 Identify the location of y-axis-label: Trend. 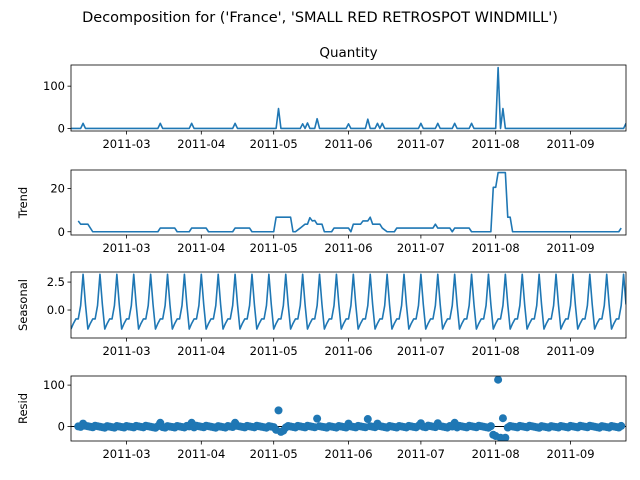
(23, 203).